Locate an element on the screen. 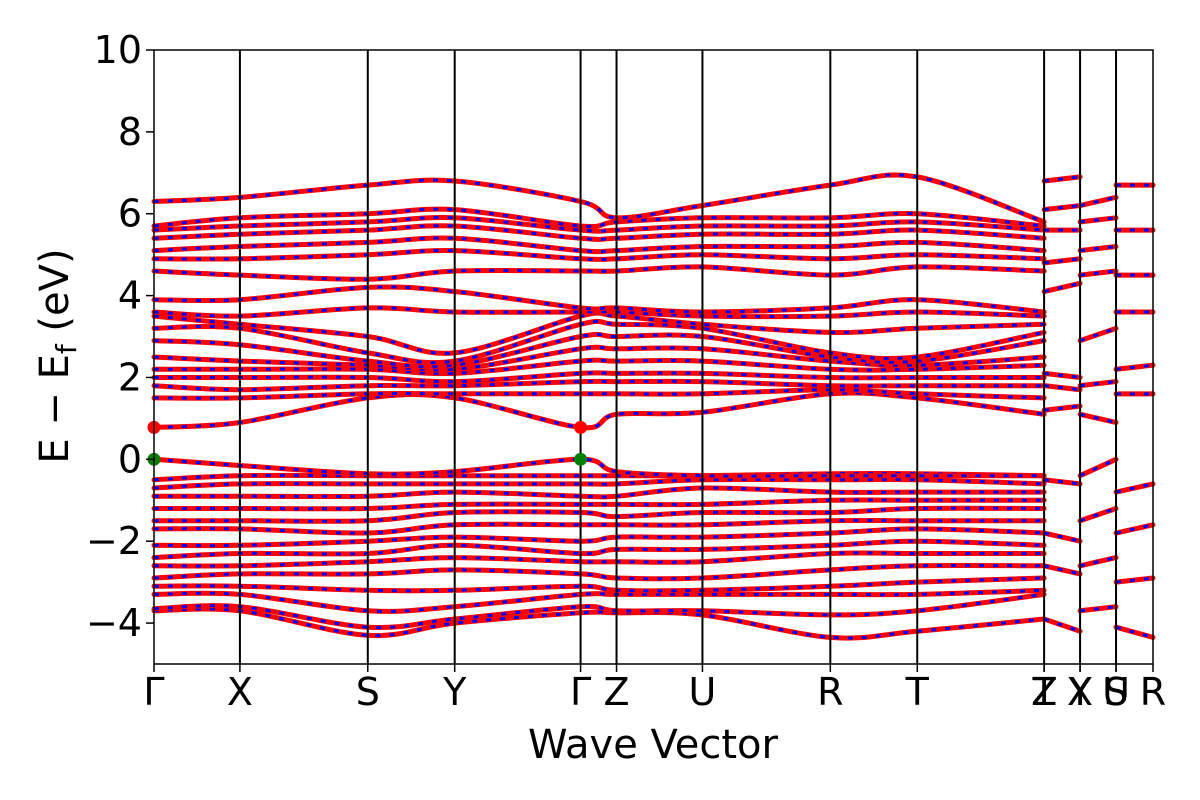 This screenshot has height=800, width=1200. y-tick-label-0: 10 is located at coordinates (118, 50).